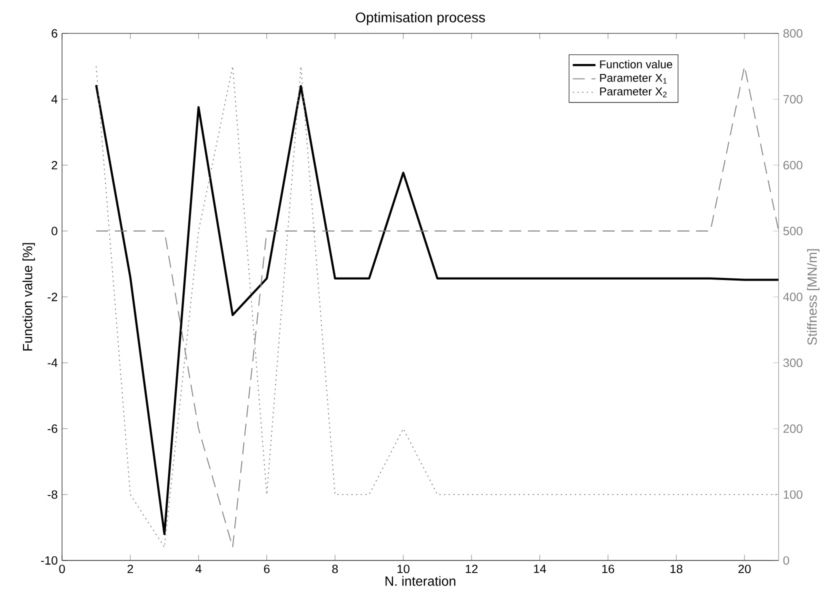 The width and height of the screenshot is (832, 604). I want to click on legend-label: Function value, so click(636, 64).